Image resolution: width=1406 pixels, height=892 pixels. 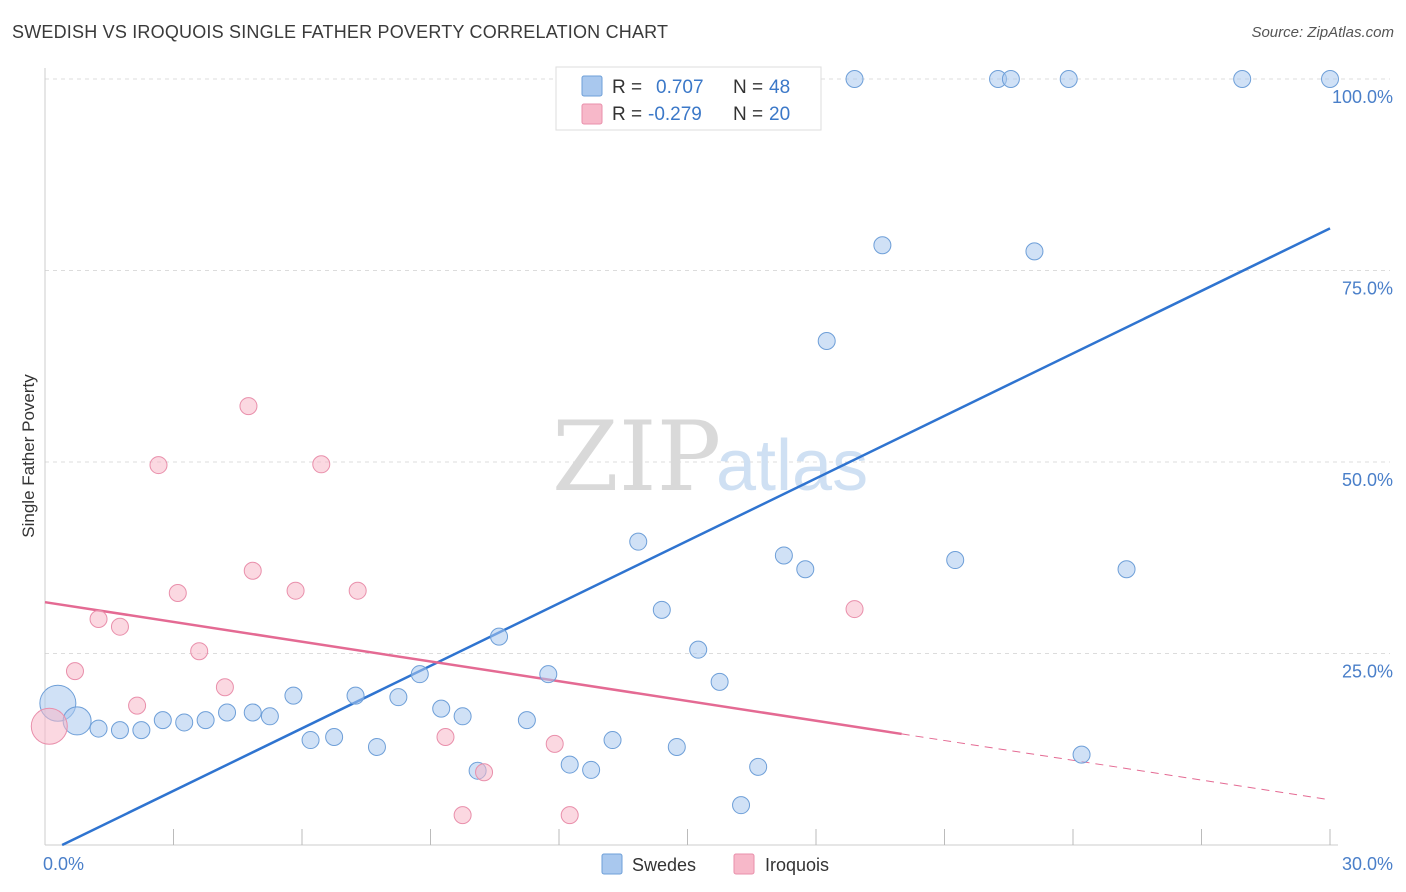 What do you see at coordinates (779, 87) in the screenshot?
I see `legend-n-value: 48` at bounding box center [779, 87].